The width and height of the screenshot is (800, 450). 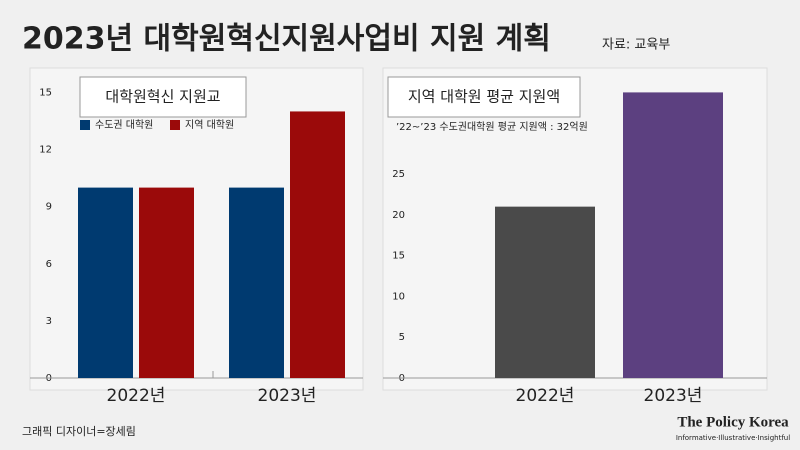 I want to click on y-tick-label: 12, so click(x=45, y=150).